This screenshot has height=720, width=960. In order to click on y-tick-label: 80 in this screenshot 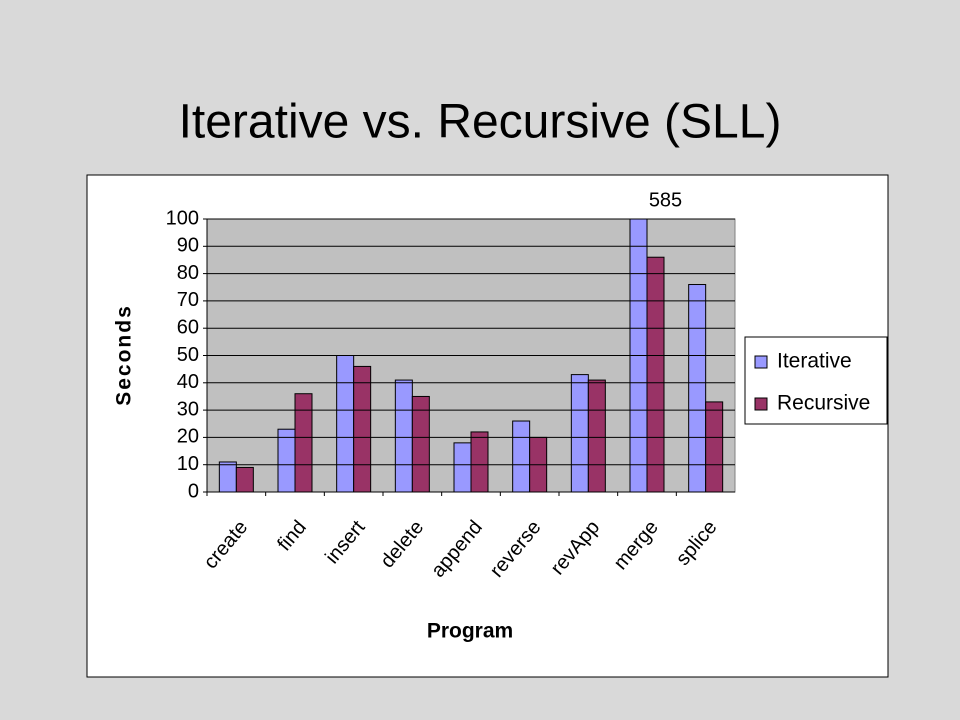, I will do `click(188, 273)`.